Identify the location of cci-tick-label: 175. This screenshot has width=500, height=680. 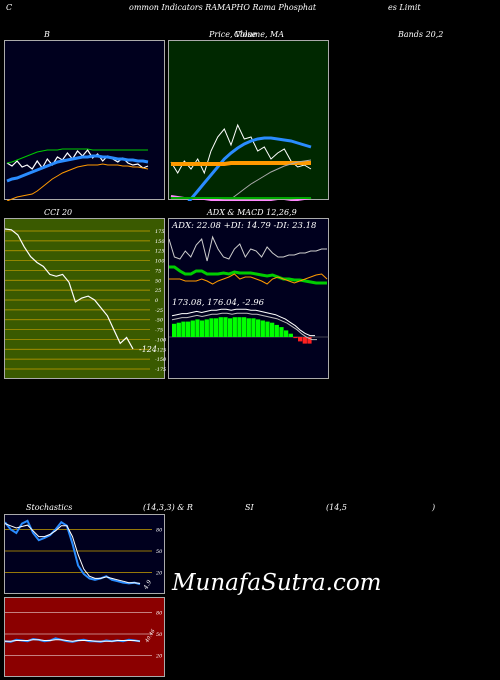
(160, 232).